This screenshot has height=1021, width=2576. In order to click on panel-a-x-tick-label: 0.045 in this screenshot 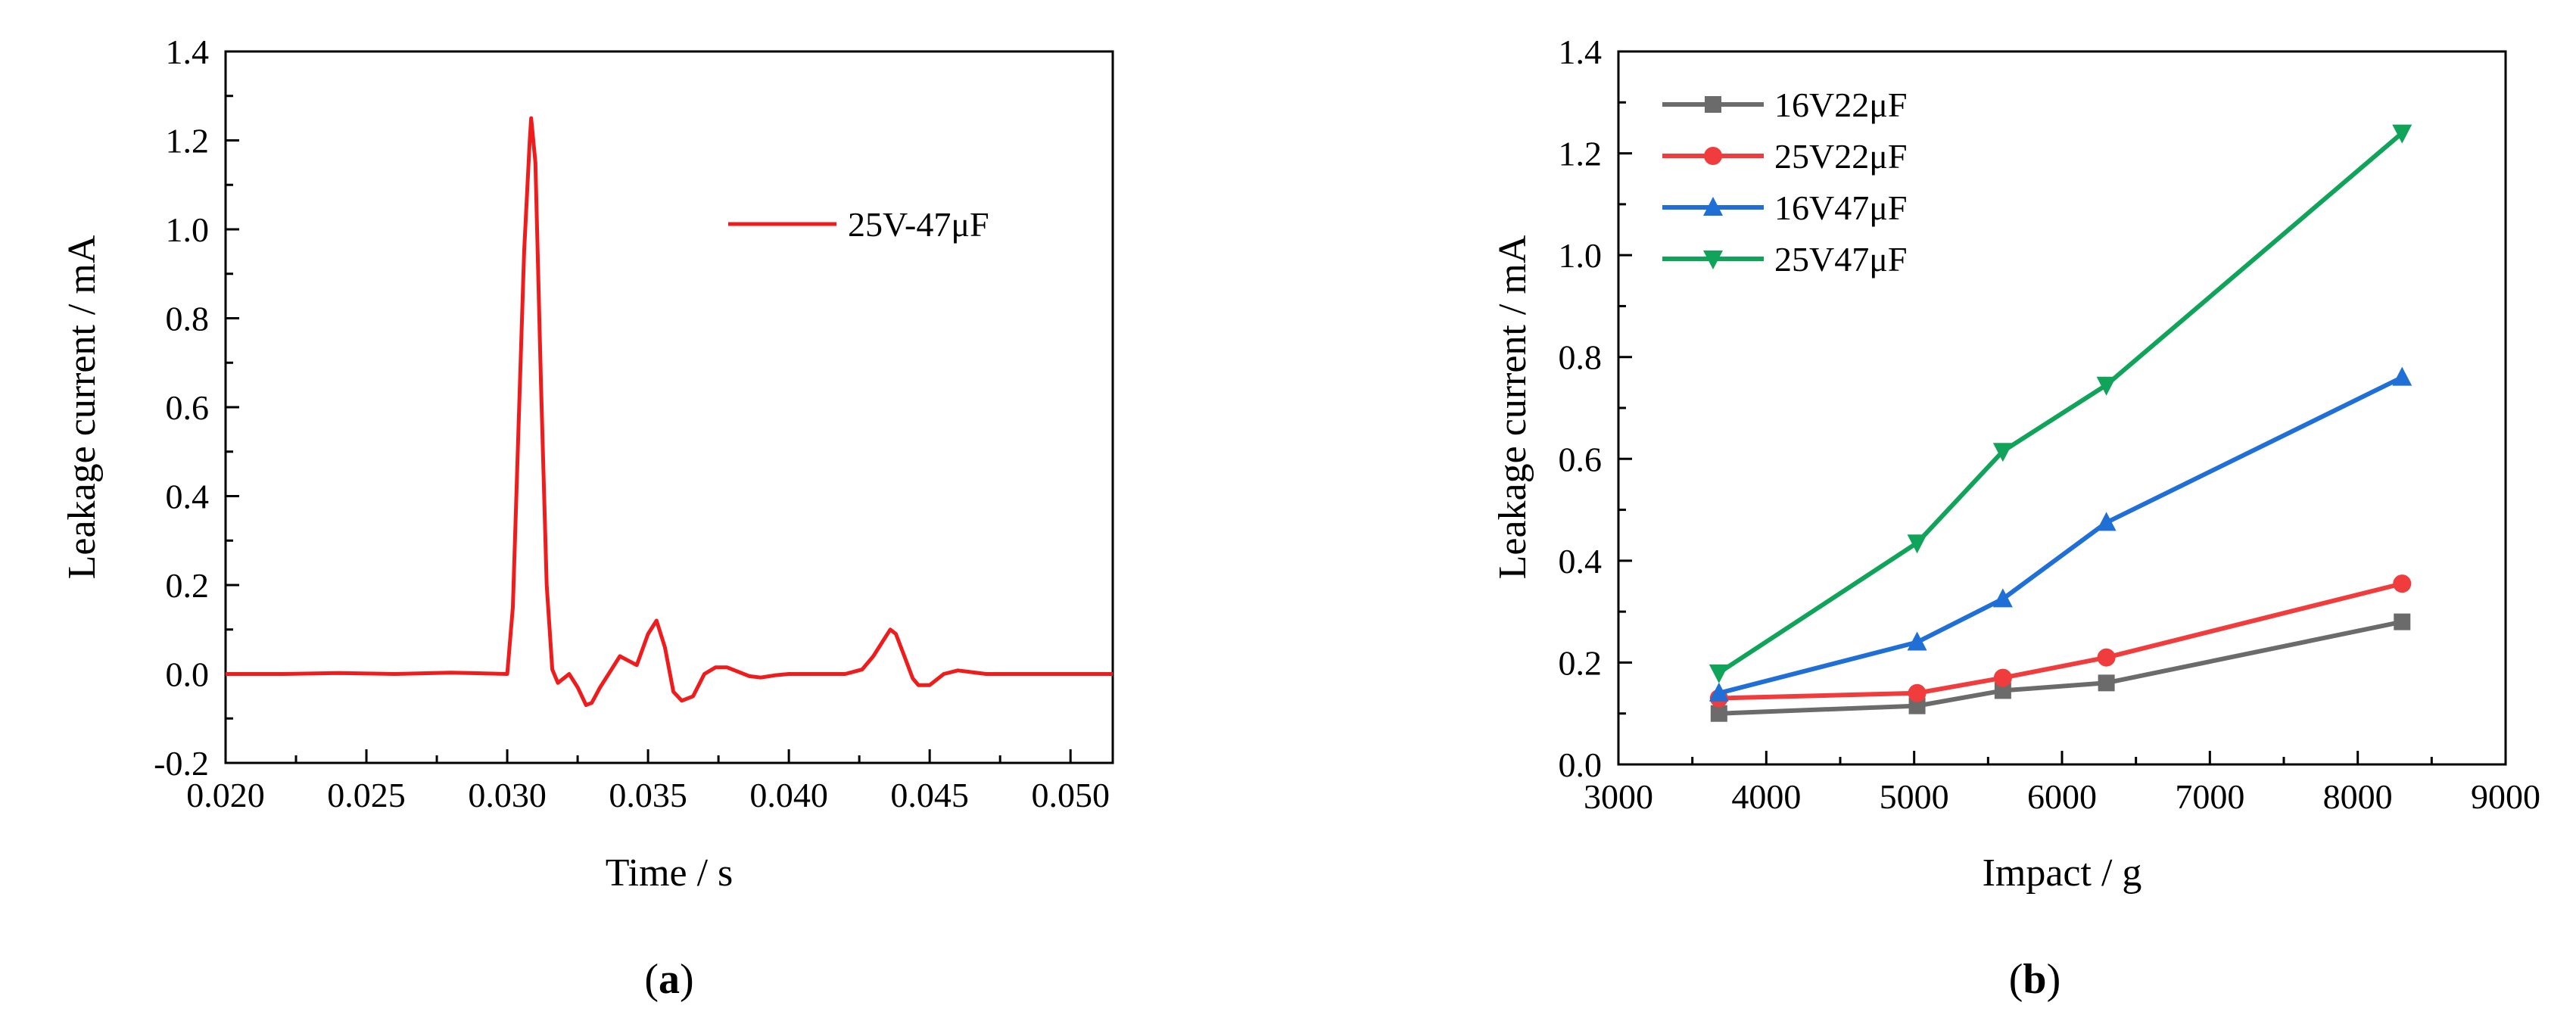, I will do `click(929, 795)`.